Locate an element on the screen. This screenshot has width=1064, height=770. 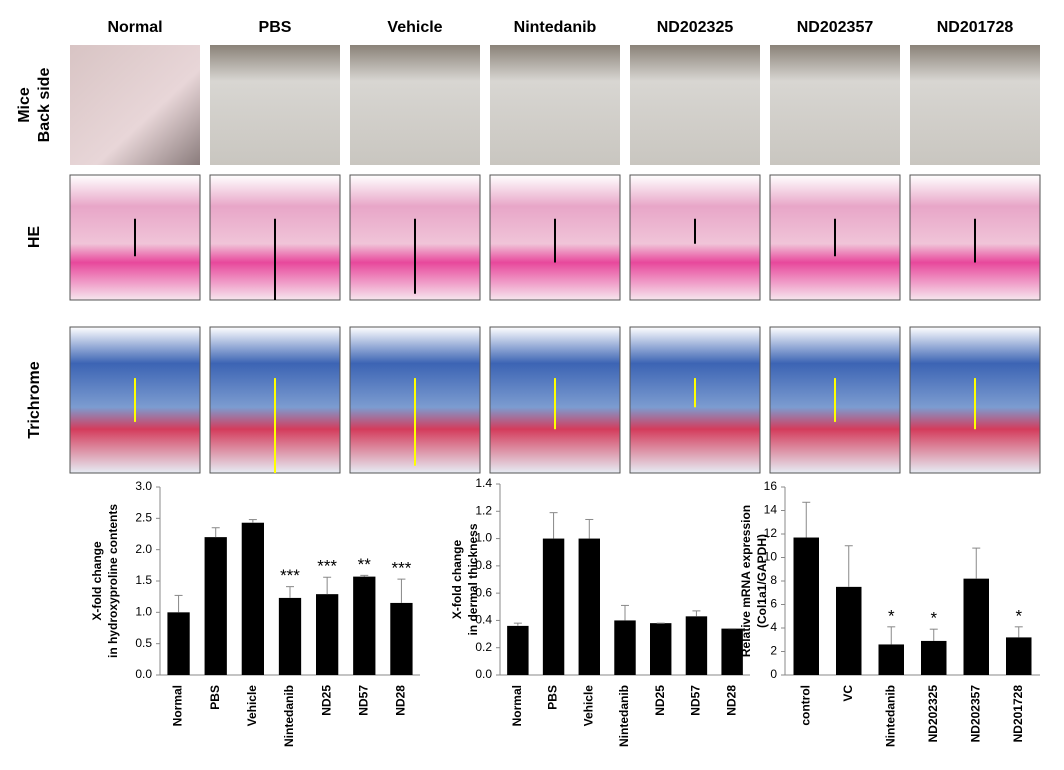
x-tick-label: ND202357 is located at coordinates (975, 714).